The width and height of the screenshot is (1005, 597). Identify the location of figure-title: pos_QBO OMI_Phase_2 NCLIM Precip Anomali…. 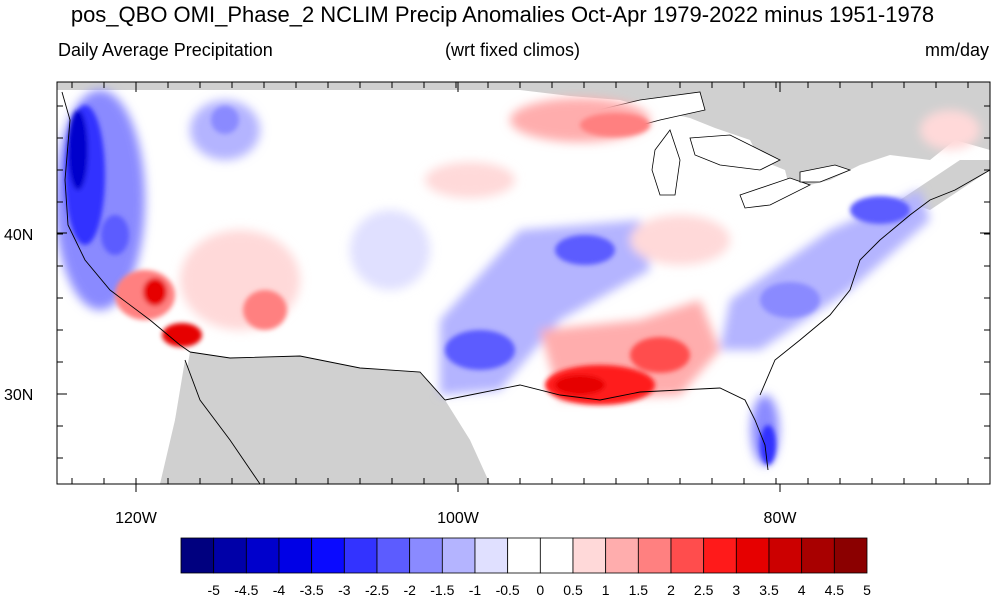
(502, 14).